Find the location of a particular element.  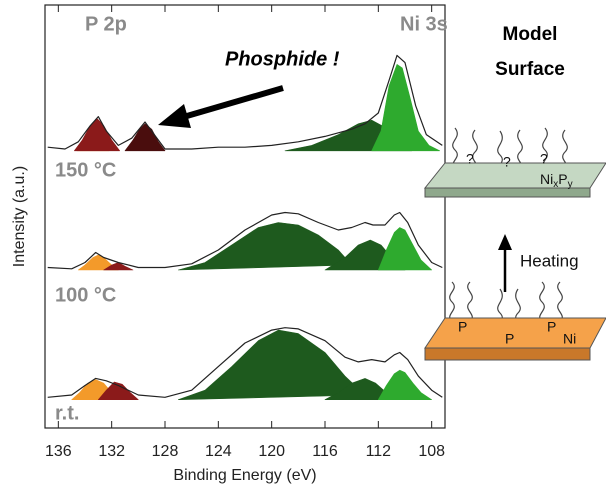

y-axis-title: Intensity (a.u.) is located at coordinates (19, 216).